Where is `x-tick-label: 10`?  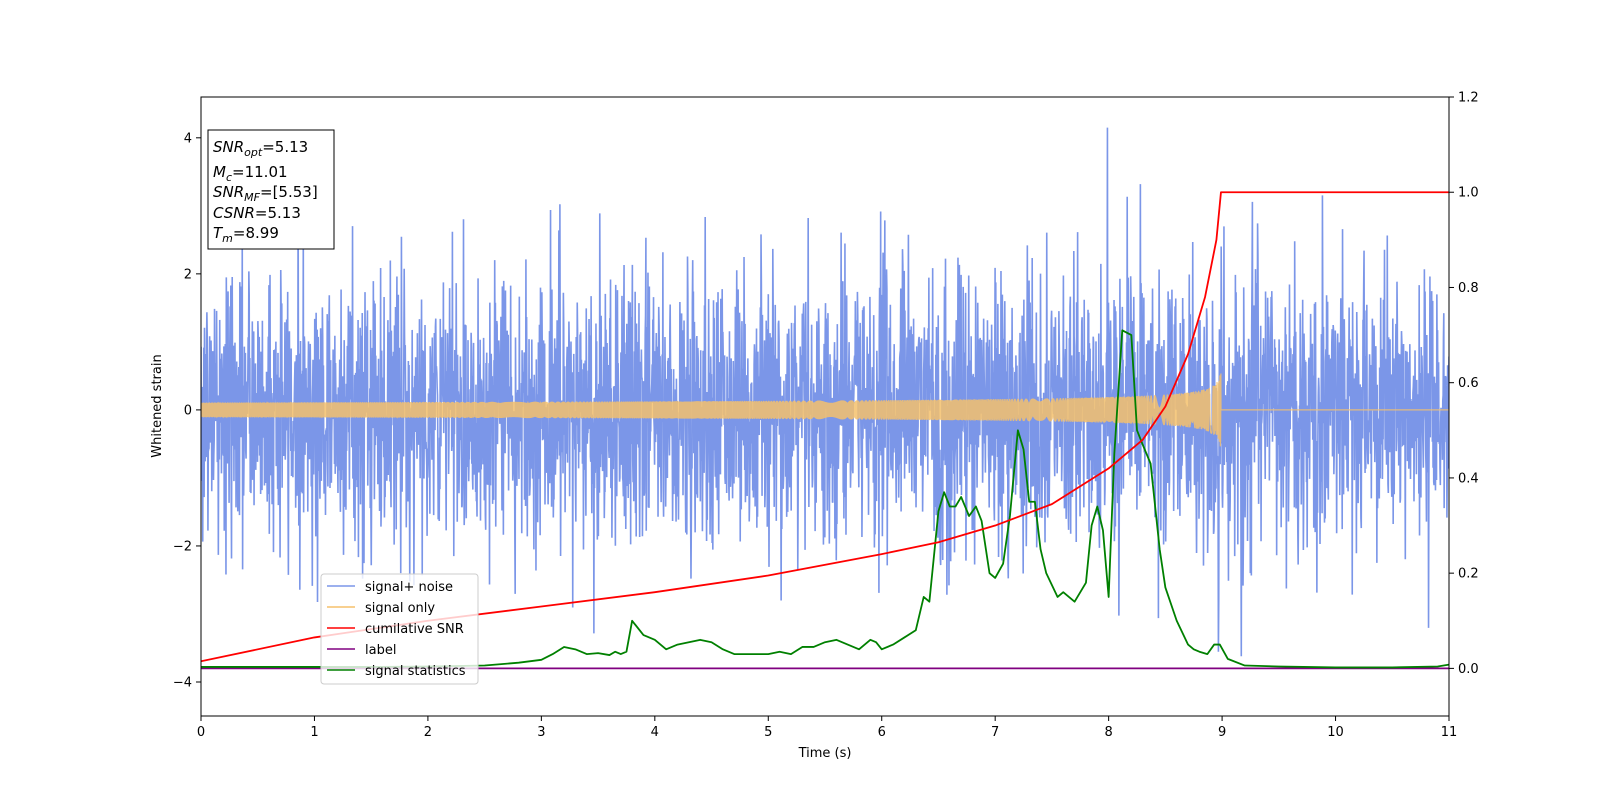 x-tick-label: 10 is located at coordinates (1335, 732).